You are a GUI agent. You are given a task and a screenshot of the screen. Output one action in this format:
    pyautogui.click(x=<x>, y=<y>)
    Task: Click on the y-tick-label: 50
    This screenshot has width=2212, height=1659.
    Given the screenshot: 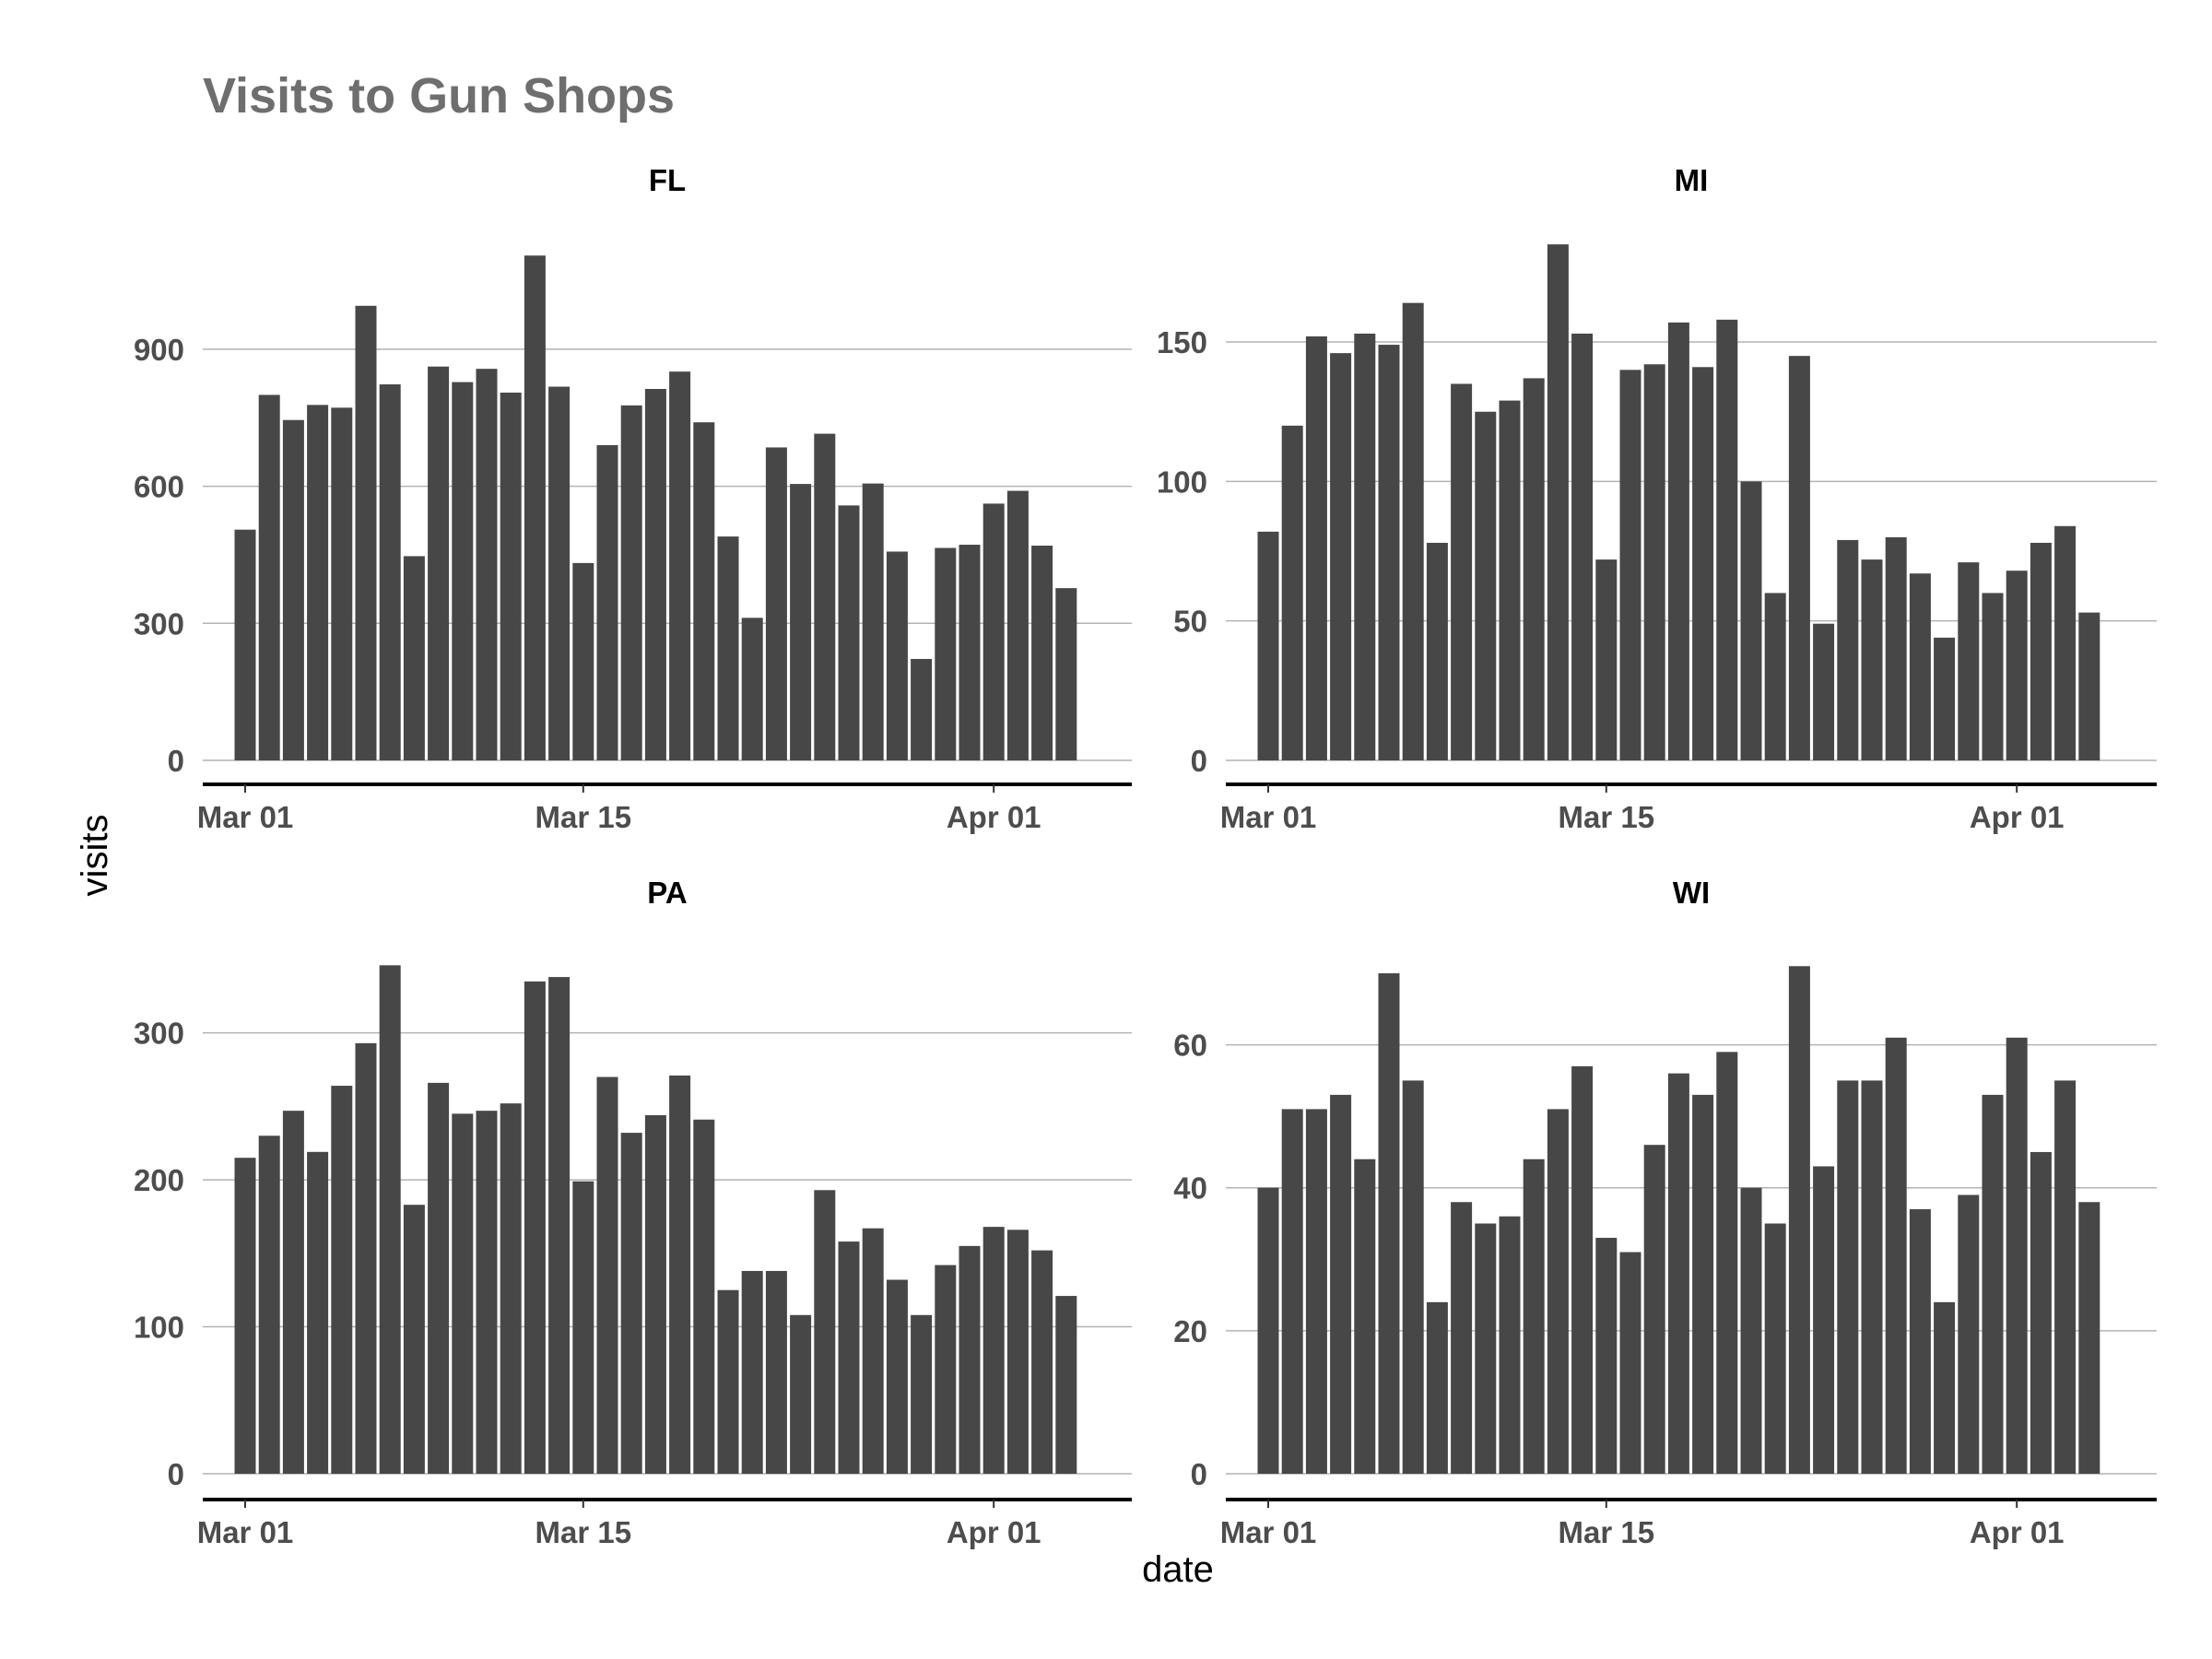 What is the action you would take?
    pyautogui.click(x=1190, y=622)
    